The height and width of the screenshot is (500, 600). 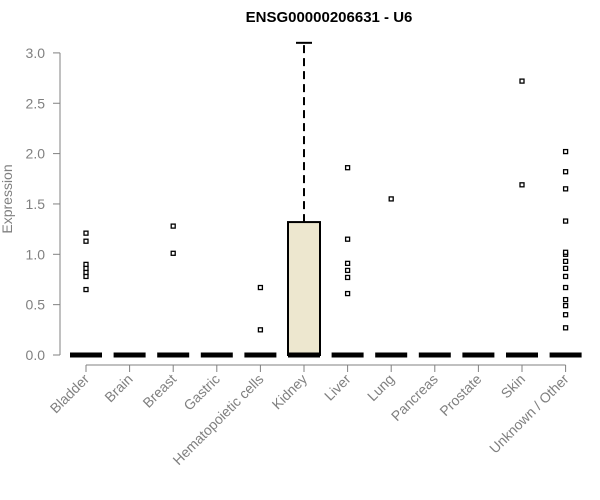 What do you see at coordinates (173, 290) in the screenshot?
I see `box-breast` at bounding box center [173, 290].